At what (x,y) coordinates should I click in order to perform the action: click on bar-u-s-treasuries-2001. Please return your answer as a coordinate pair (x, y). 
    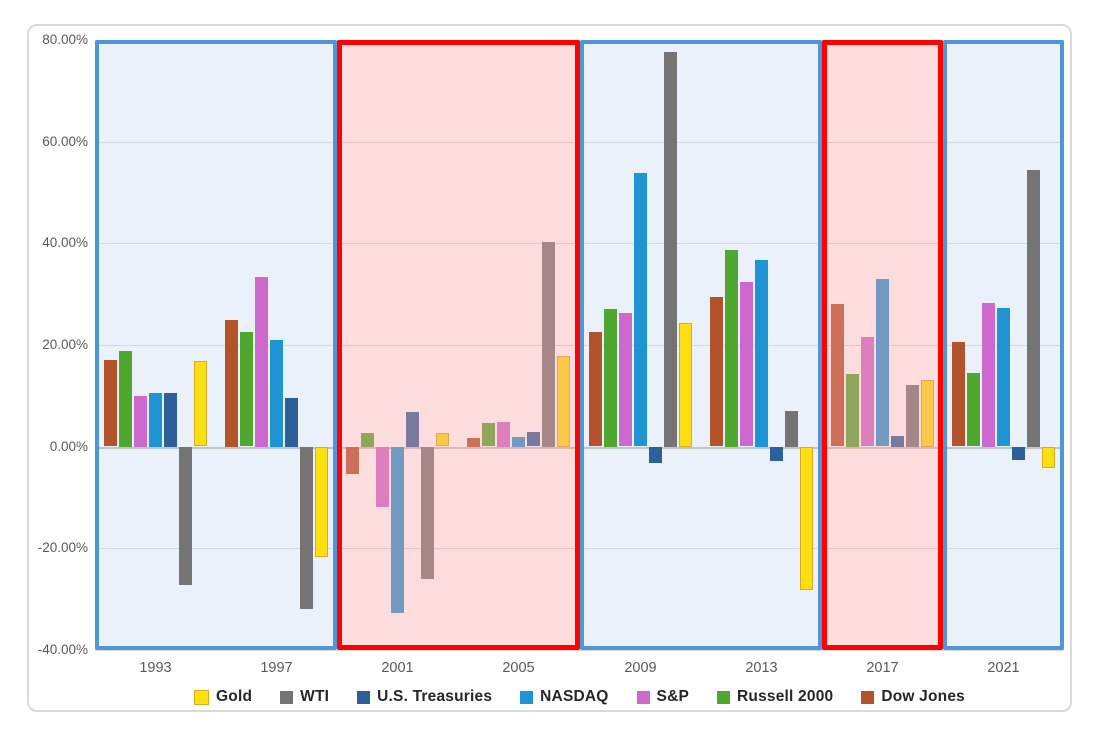
    Looking at the image, I should click on (413, 429).